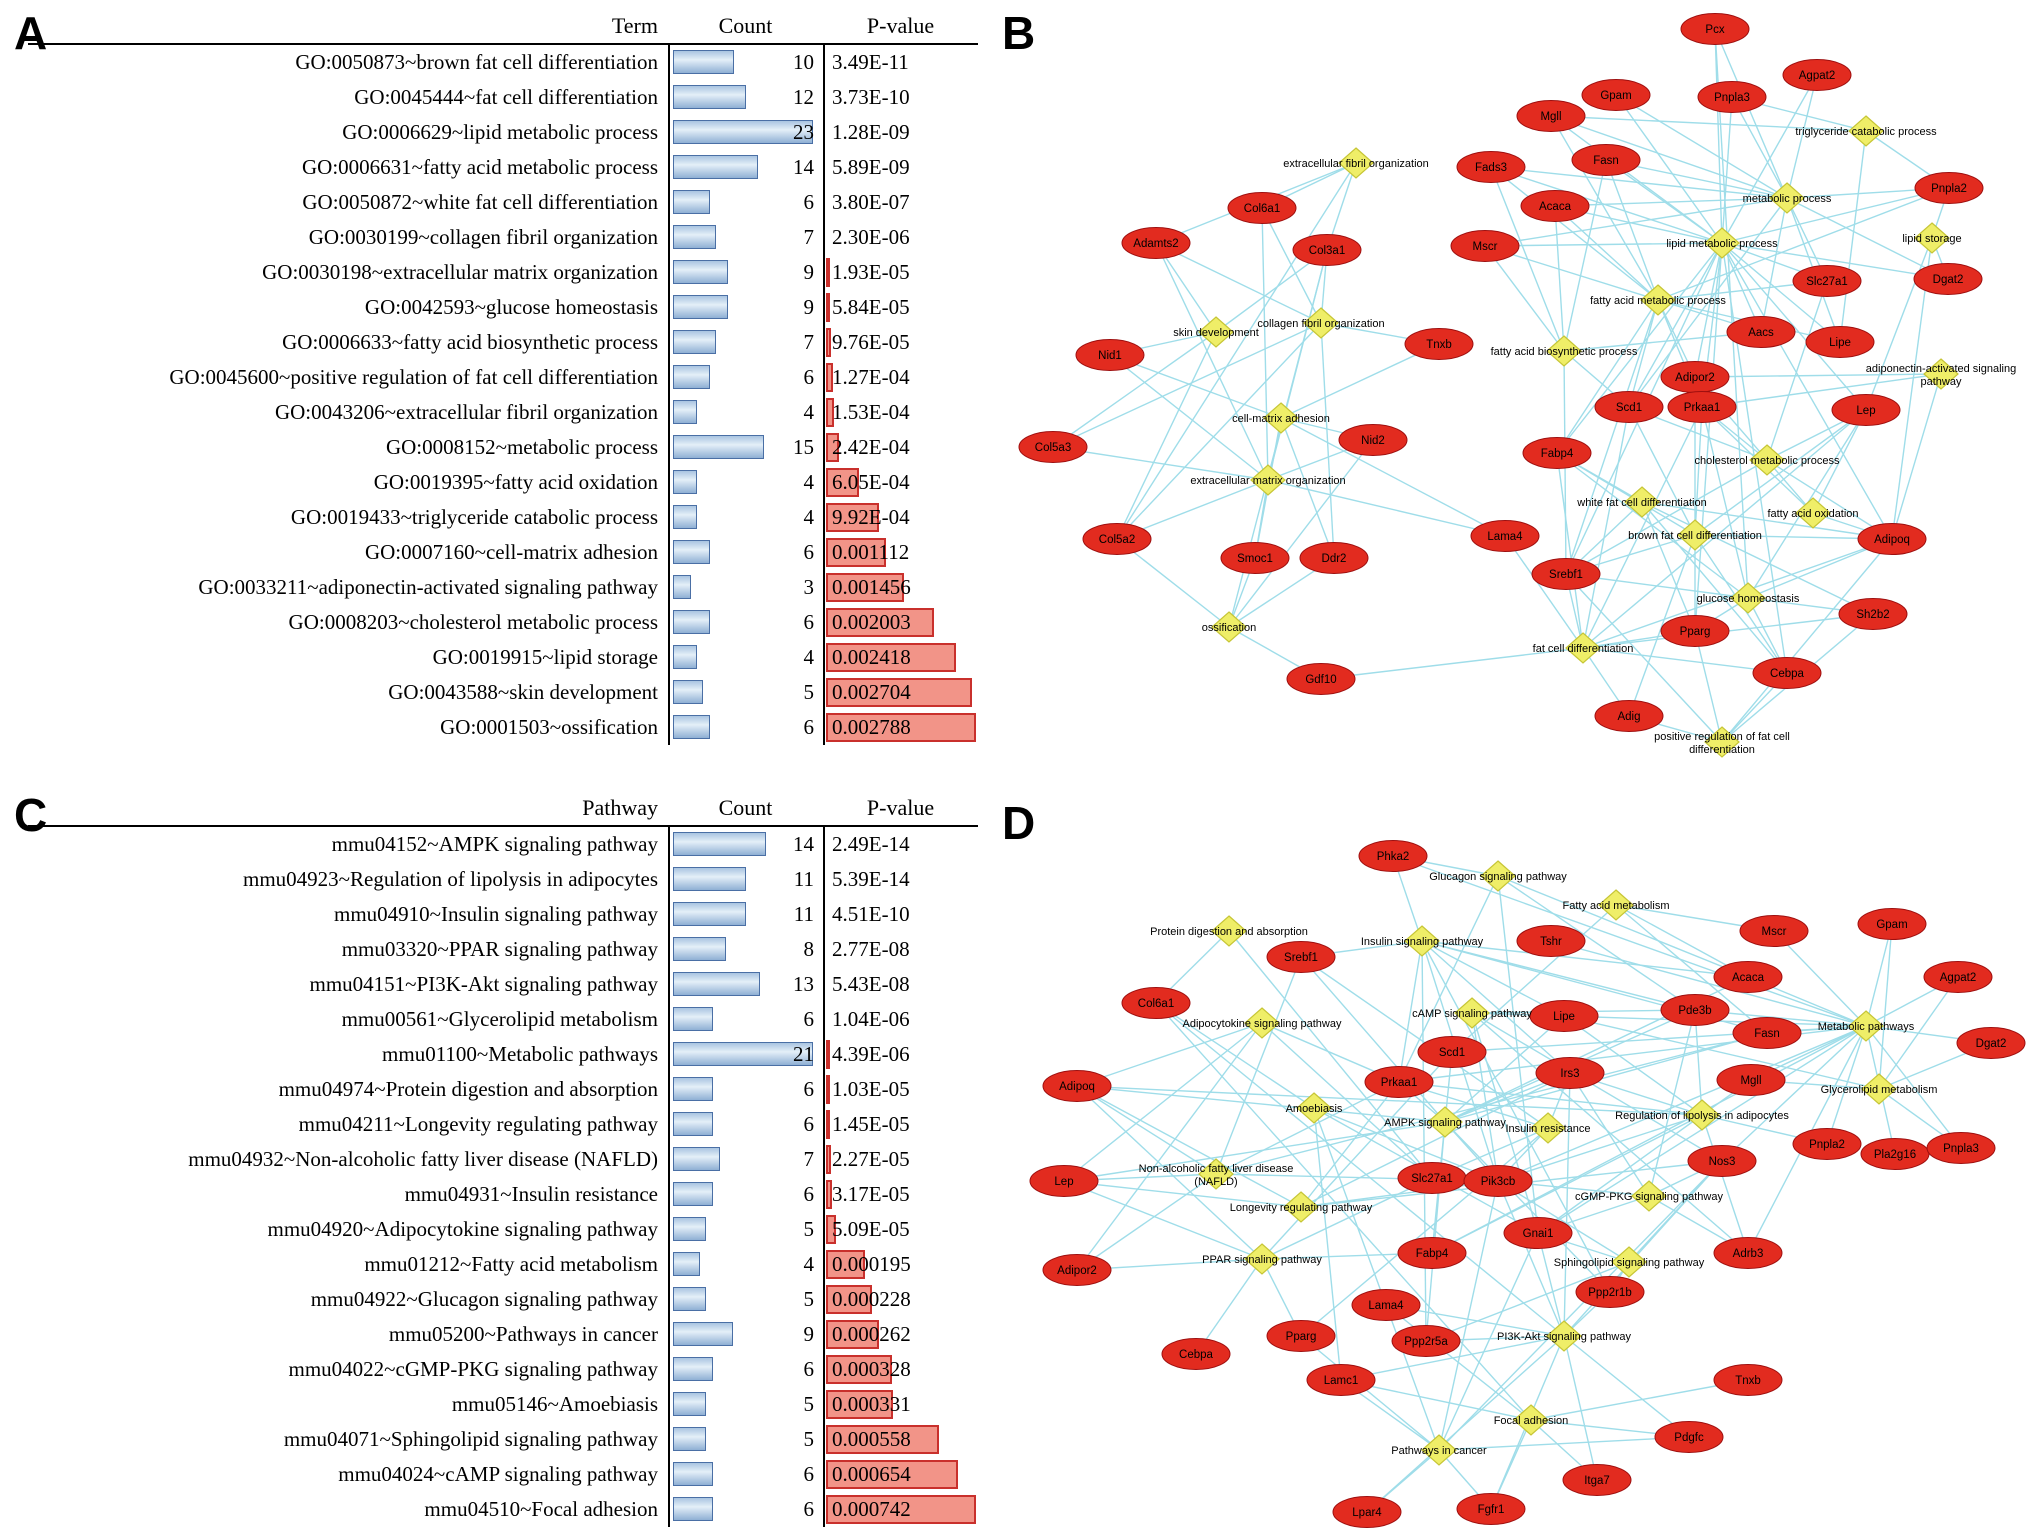 This screenshot has height=1538, width=2031. I want to click on gene-label: Gpam, so click(1615, 96).